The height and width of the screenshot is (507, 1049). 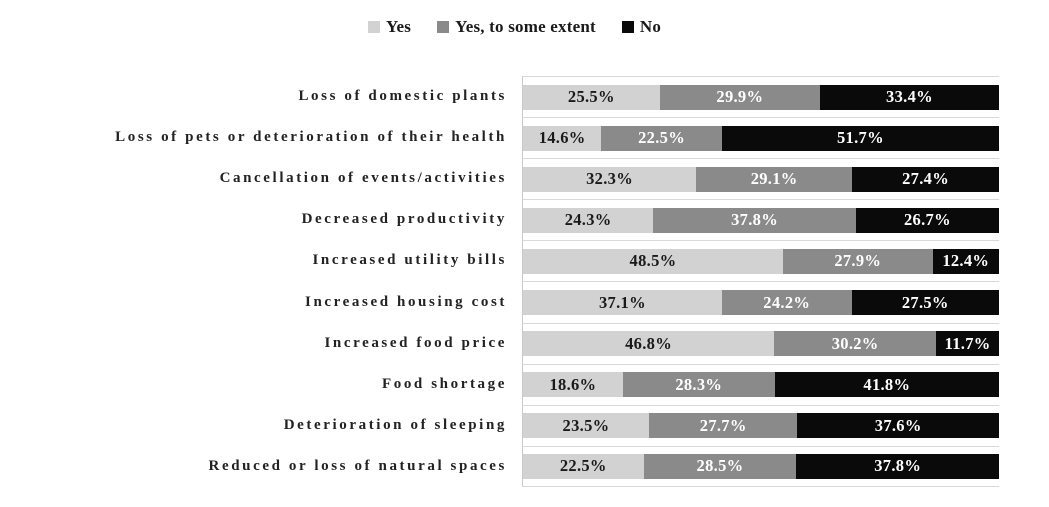 What do you see at coordinates (699, 384) in the screenshot?
I see `bar-value-label: 28.3%` at bounding box center [699, 384].